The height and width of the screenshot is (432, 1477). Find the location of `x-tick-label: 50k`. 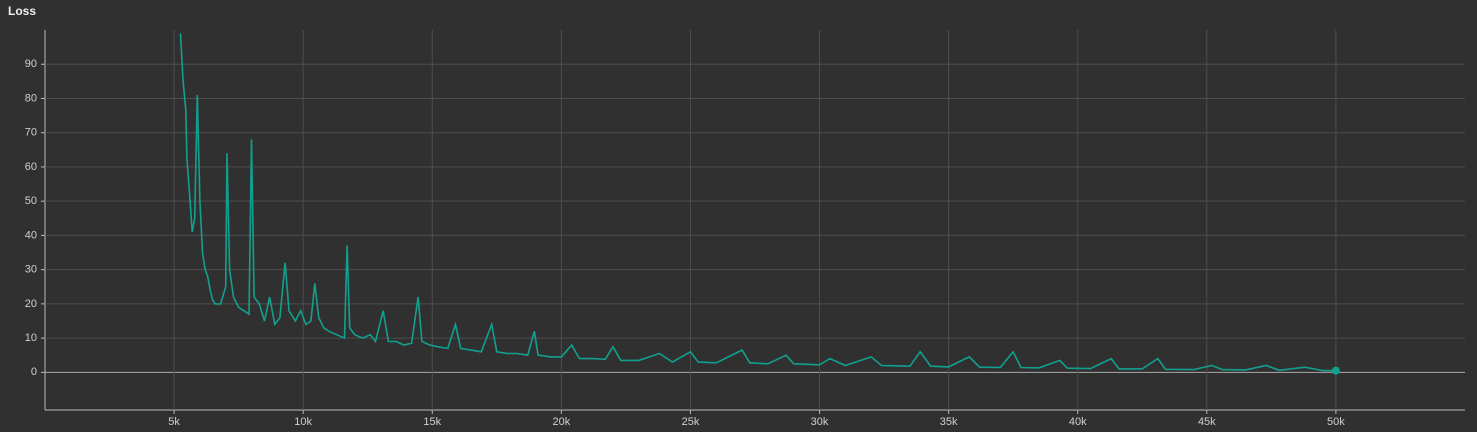

x-tick-label: 50k is located at coordinates (1336, 422).